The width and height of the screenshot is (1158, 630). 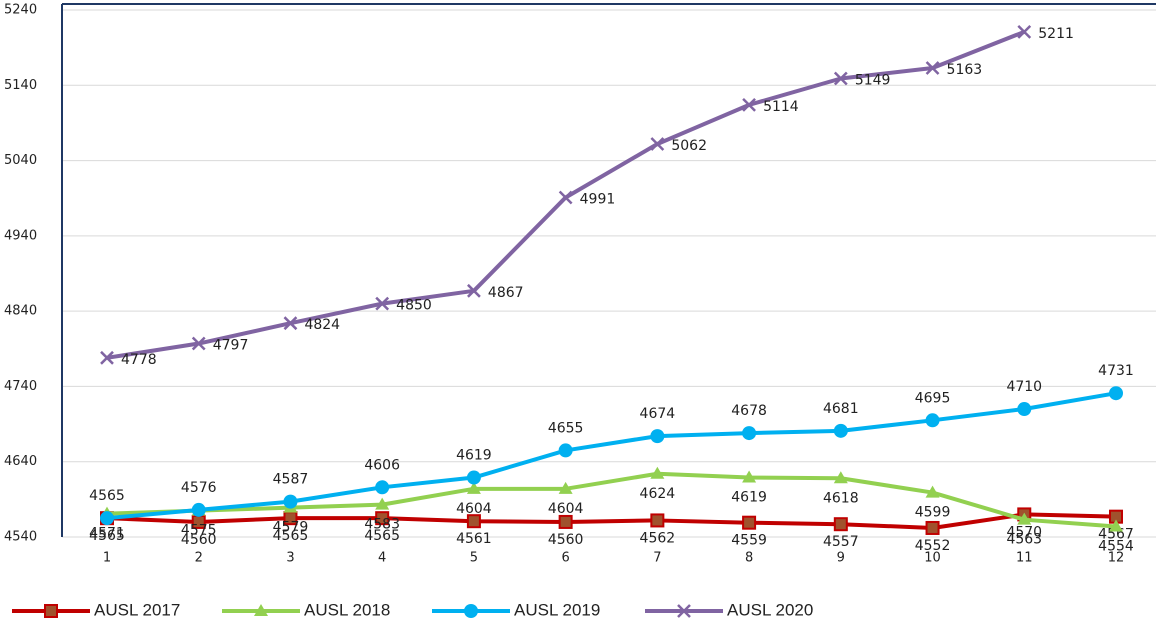 I want to click on legend-item: AUSL 2017, so click(x=96, y=609).